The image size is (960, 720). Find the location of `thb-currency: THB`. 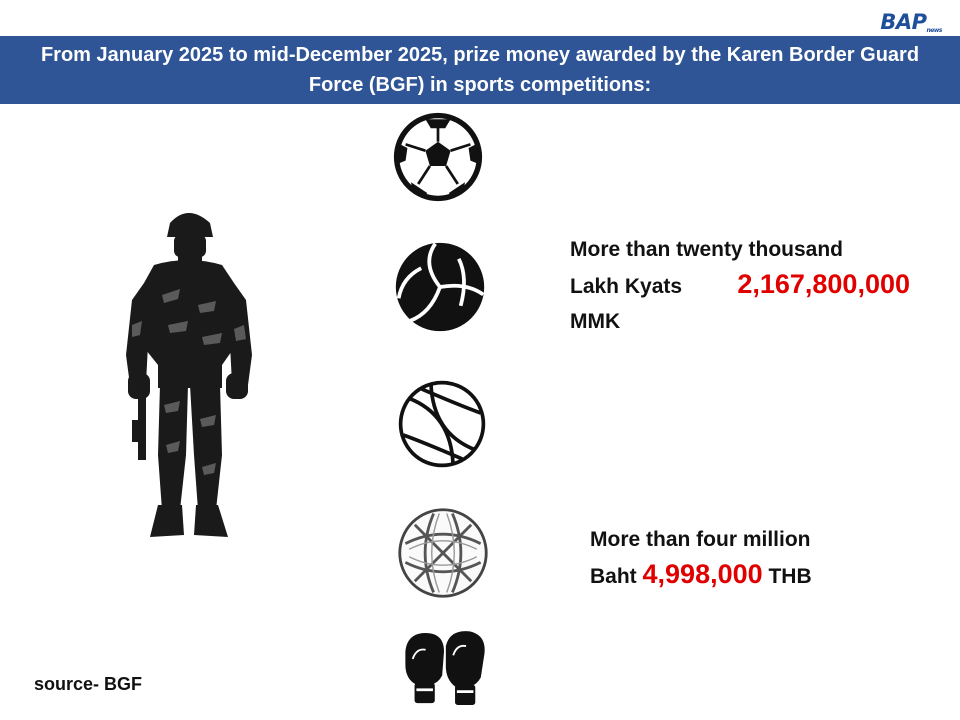

thb-currency: THB is located at coordinates (790, 576).